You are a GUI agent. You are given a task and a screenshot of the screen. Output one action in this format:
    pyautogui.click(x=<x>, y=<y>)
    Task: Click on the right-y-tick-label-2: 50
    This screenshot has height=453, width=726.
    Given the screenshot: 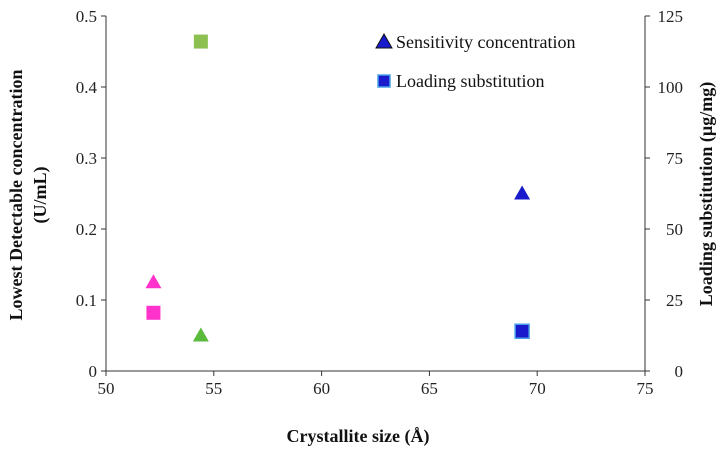 What is the action you would take?
    pyautogui.click(x=674, y=229)
    